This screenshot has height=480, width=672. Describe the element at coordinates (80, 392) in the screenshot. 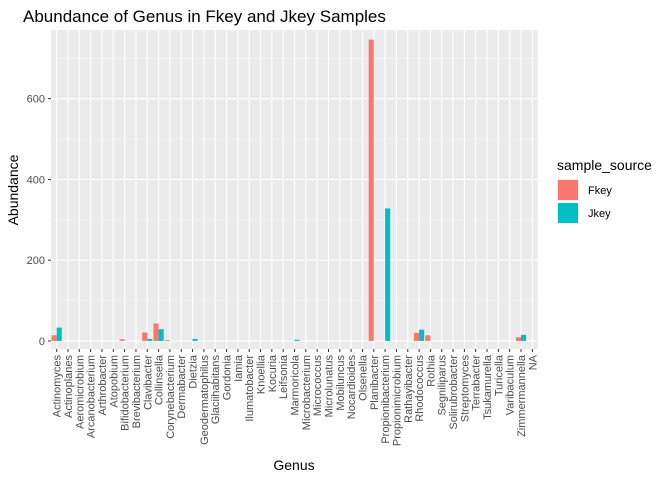

I see `x-tick-label: Aeromicrobium` at that location.